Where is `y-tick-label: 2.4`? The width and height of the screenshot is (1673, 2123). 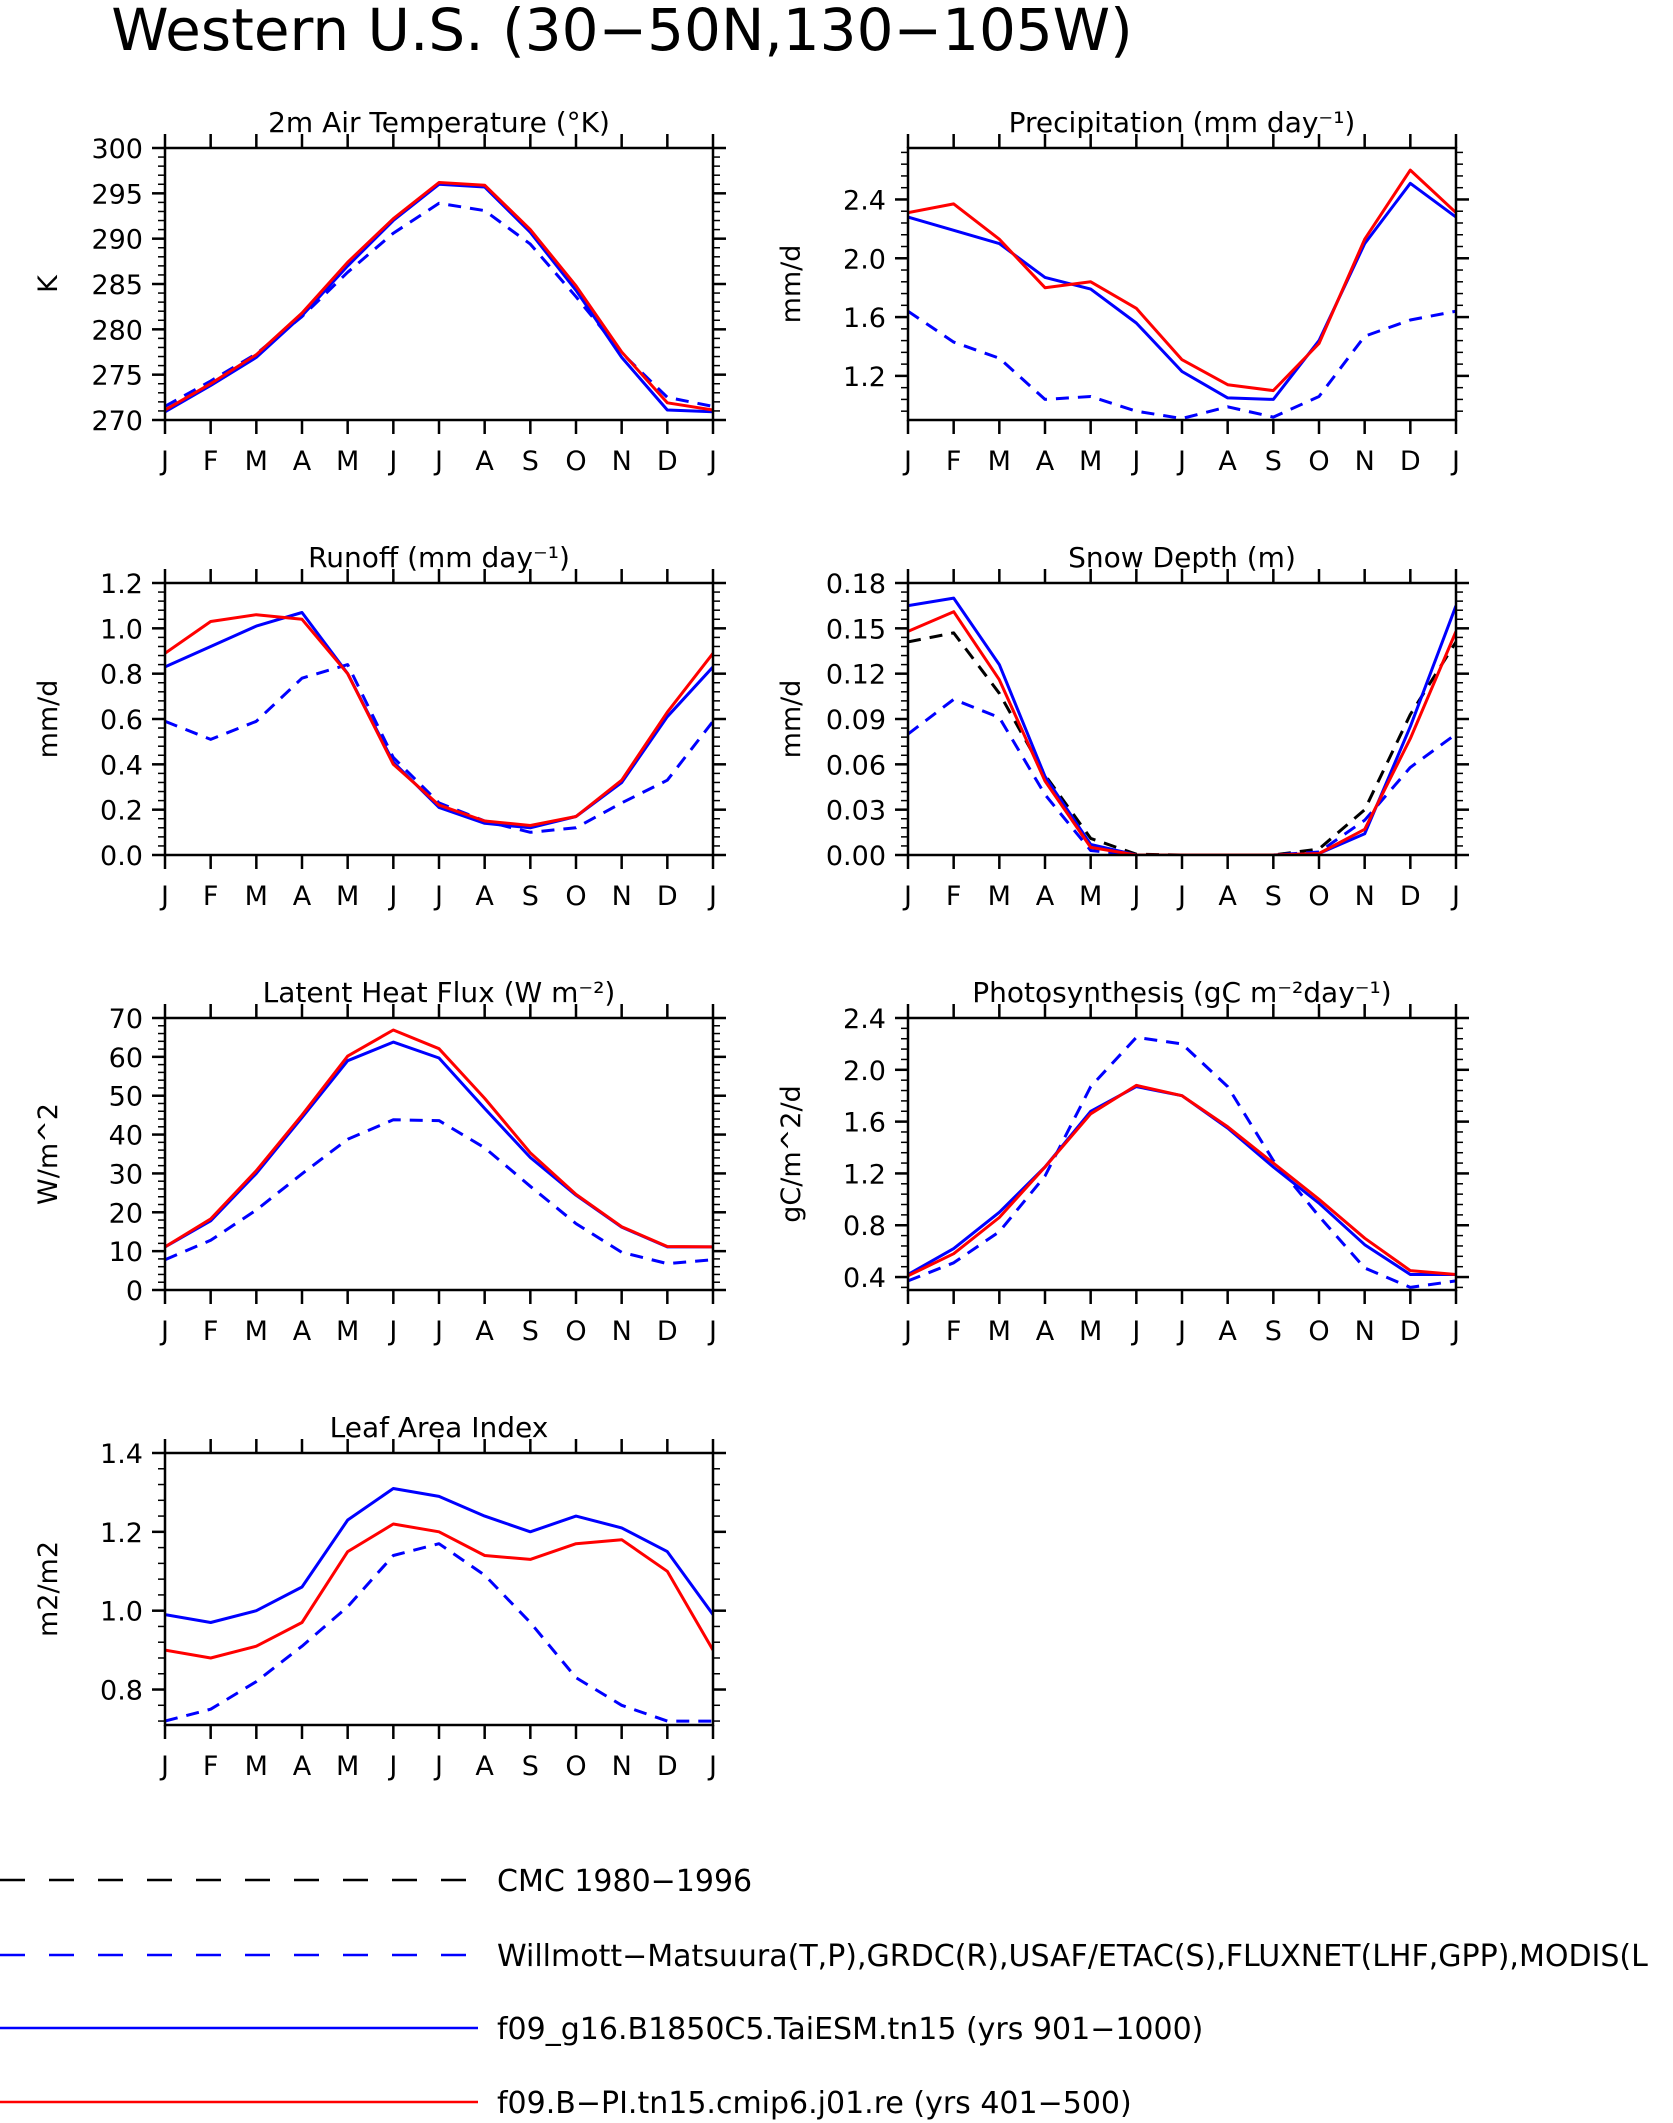 y-tick-label: 2.4 is located at coordinates (864, 1019).